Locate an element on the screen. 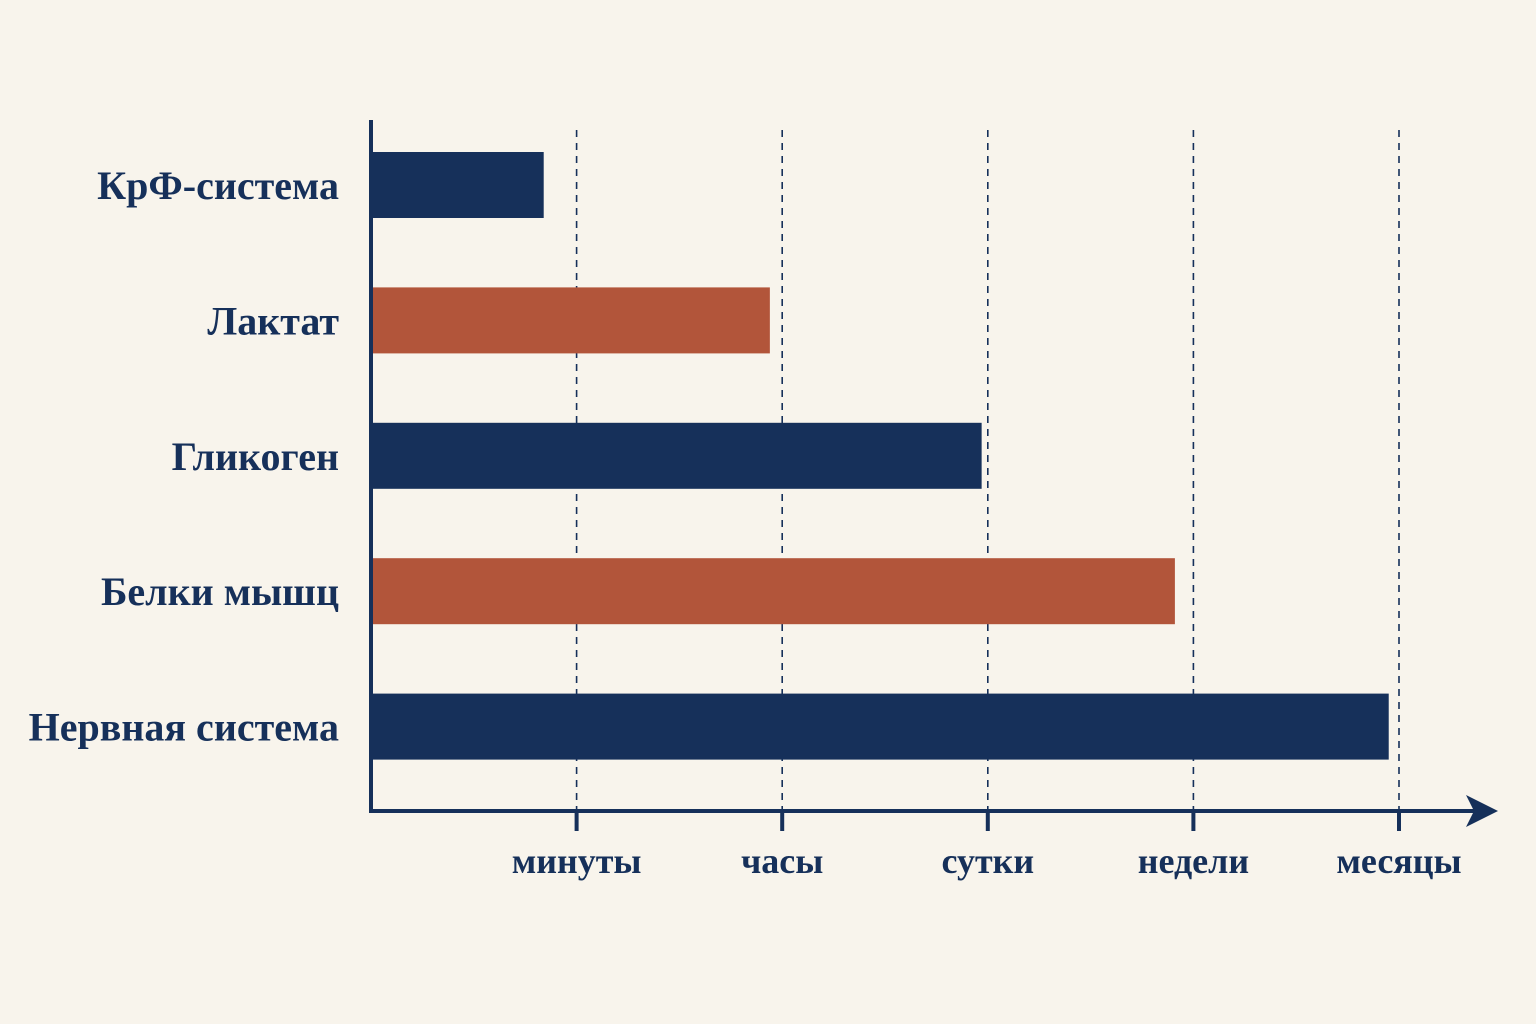 Image resolution: width=1536 pixels, height=1024 pixels. x-axis-arrow-icon is located at coordinates (1482, 811).